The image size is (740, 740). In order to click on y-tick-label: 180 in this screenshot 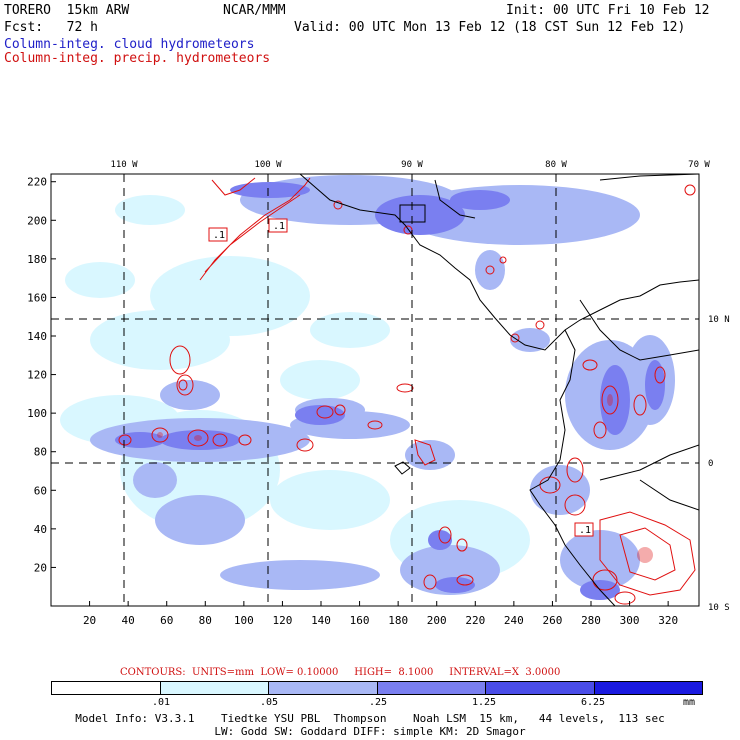, I will do `click(37, 259)`.